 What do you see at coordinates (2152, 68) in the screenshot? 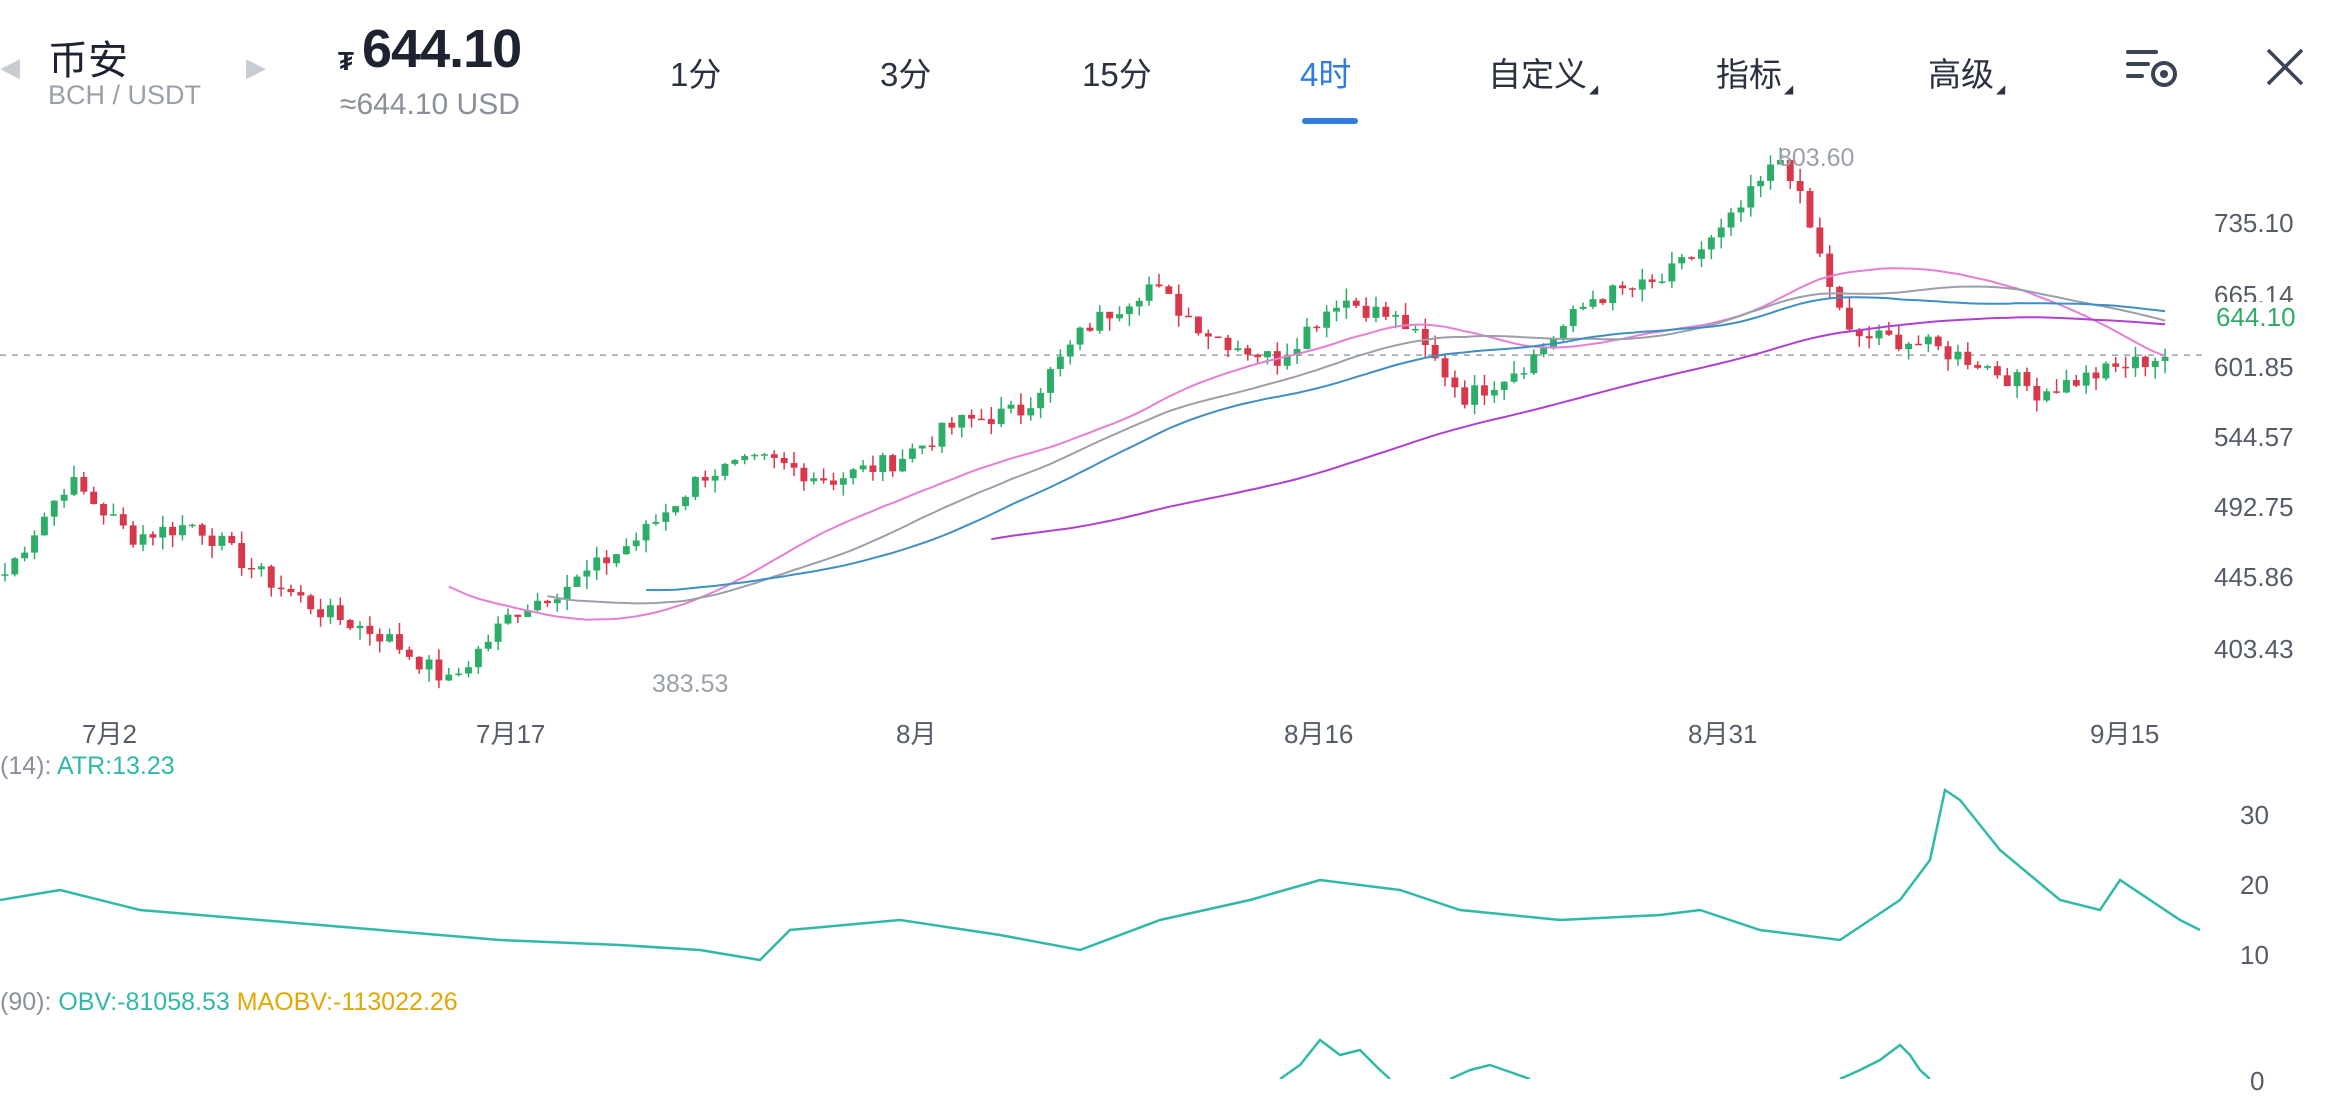
I see `chart-settings-icon` at bounding box center [2152, 68].